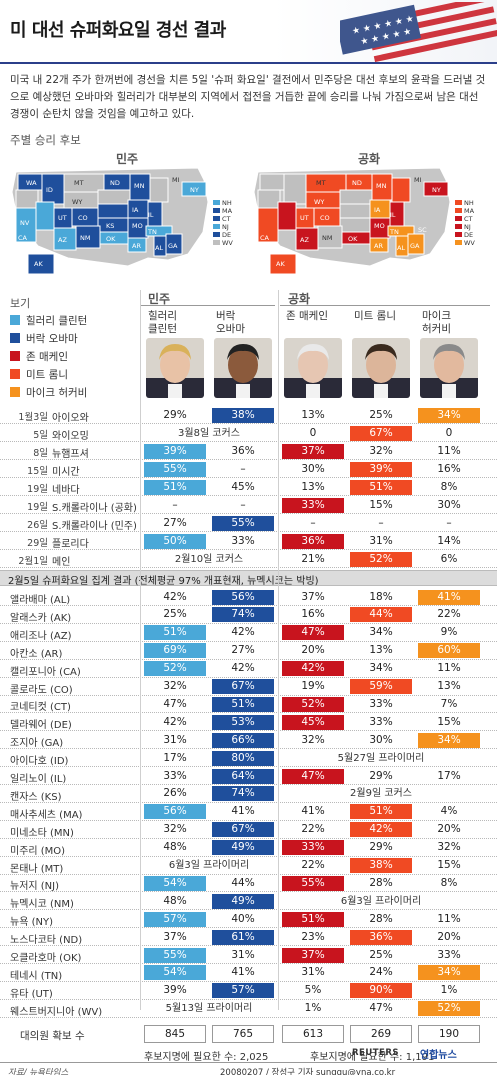 Image resolution: width=497 pixels, height=1075 pixels. I want to click on super_tuesday-row: 캘리포니아 (CA) 52% 42% 42% 34% 11%, so click(248, 669).